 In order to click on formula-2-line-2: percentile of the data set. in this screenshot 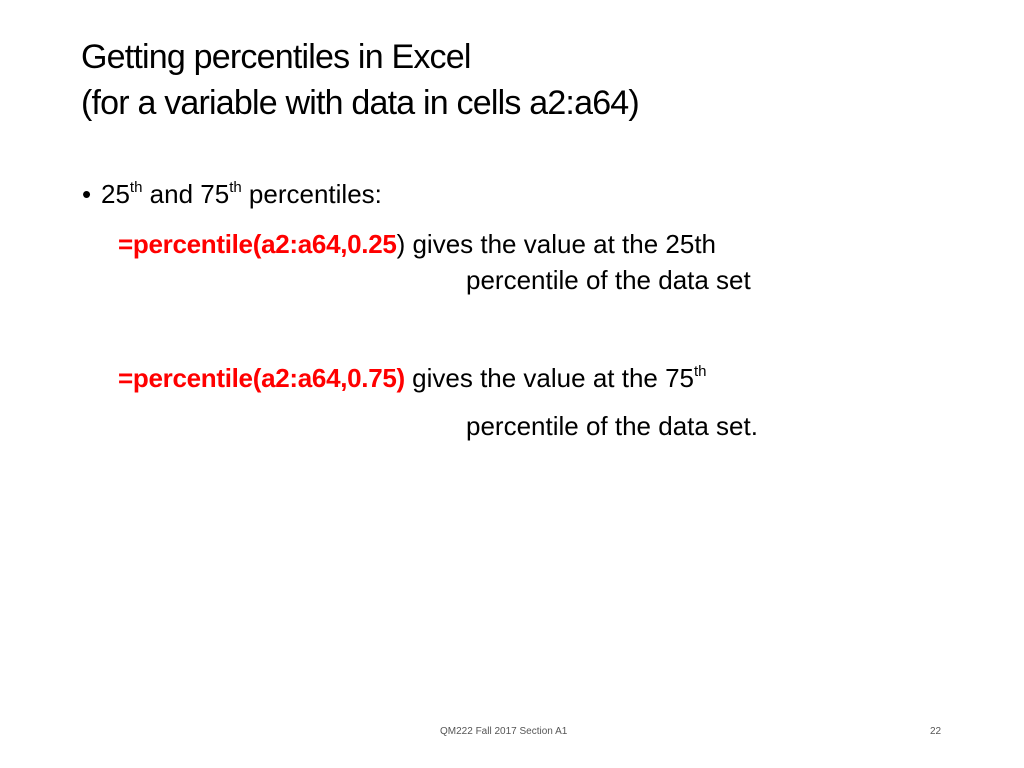, I will do `click(612, 426)`.